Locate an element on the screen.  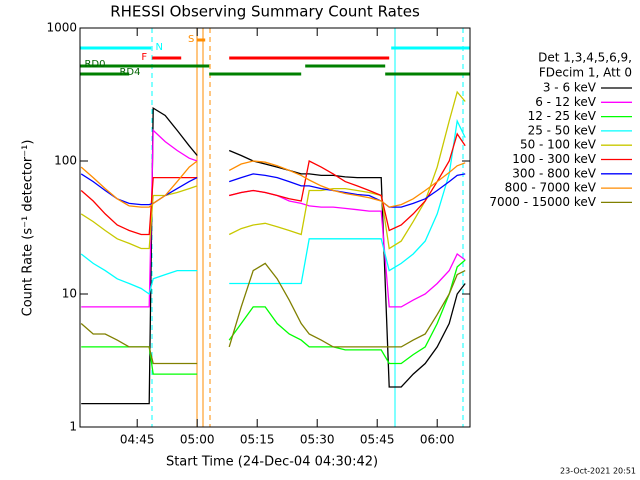
flag-label: S is located at coordinates (191, 39).